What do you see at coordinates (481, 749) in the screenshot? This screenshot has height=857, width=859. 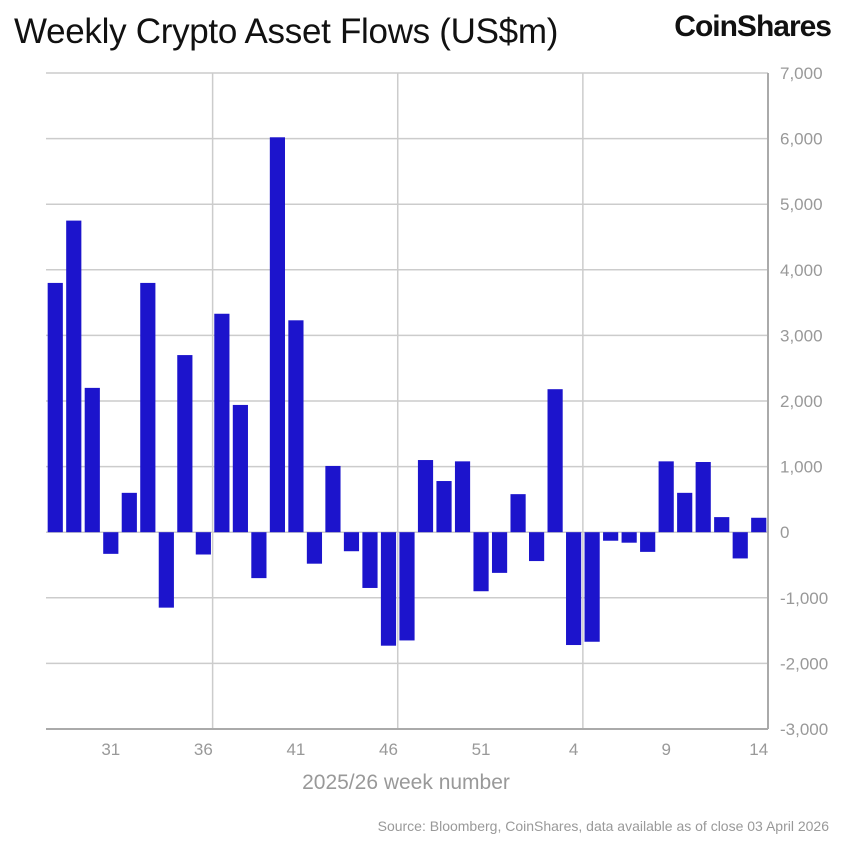 I see `x-tick-label: 51` at bounding box center [481, 749].